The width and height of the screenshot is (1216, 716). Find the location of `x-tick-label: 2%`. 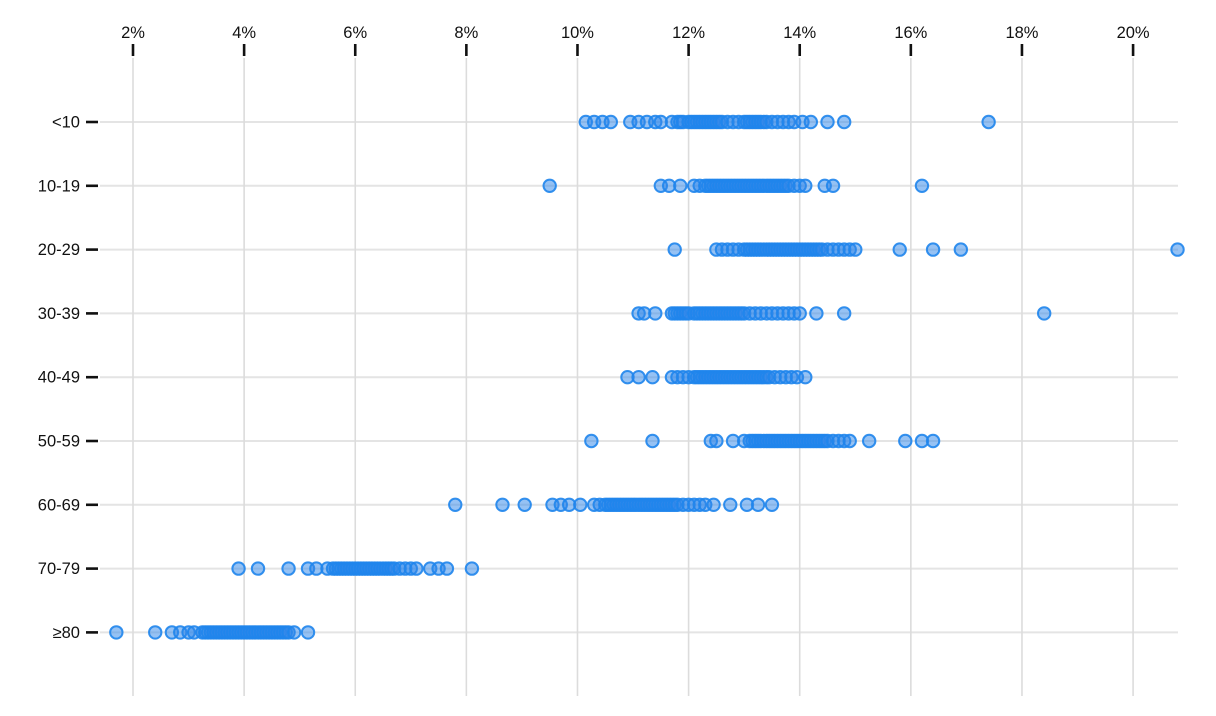

x-tick-label: 2% is located at coordinates (133, 33).